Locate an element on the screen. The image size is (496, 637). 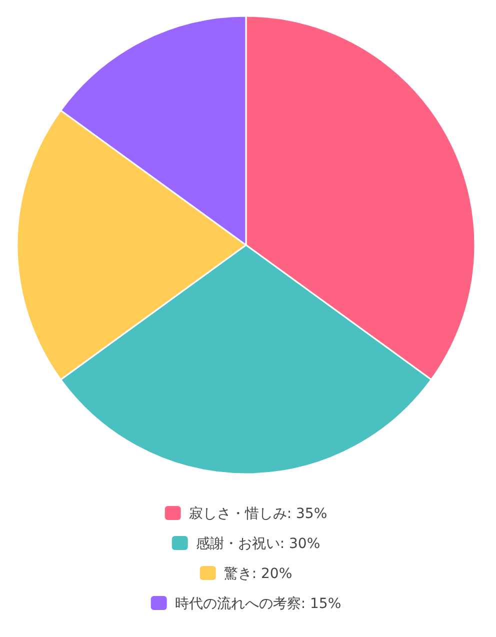
legend-label: 感謝・お祝い: 30% is located at coordinates (258, 544).